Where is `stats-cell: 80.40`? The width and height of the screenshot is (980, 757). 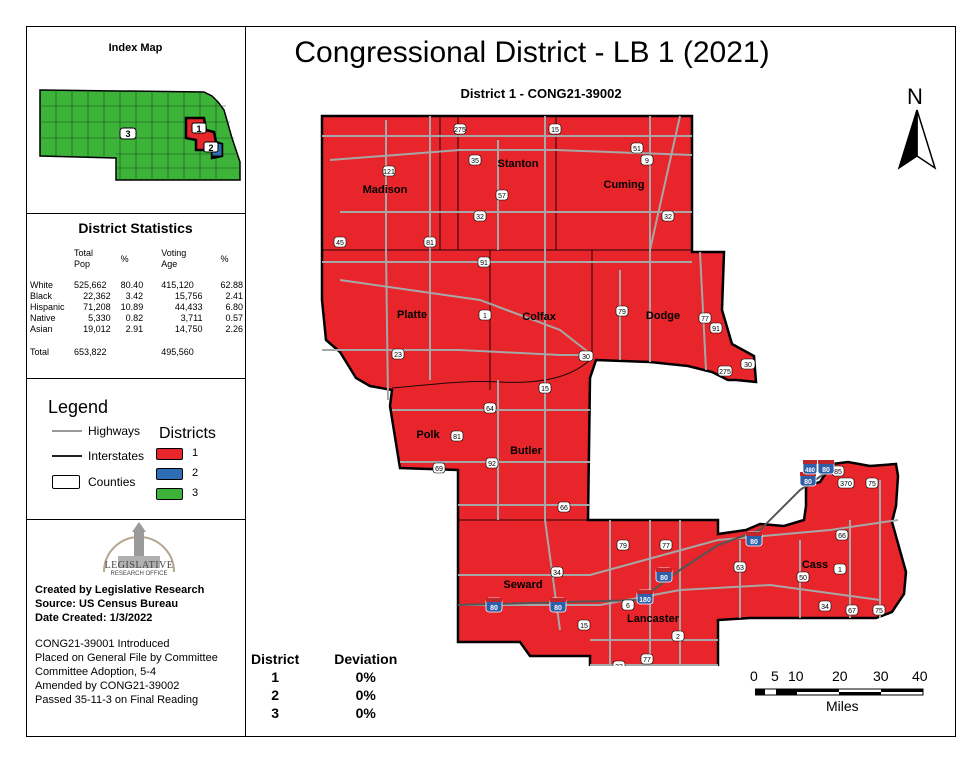 stats-cell: 80.40 is located at coordinates (132, 285).